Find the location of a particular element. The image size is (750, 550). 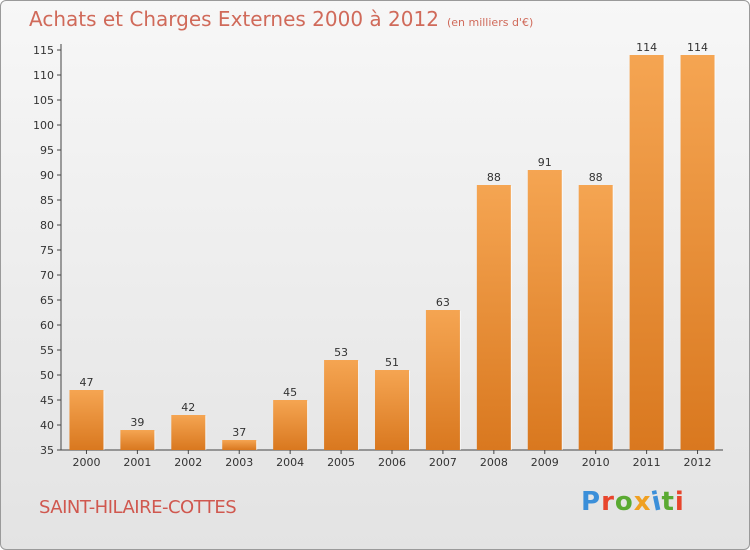

y-tick-label: 115 is located at coordinates (43, 50).